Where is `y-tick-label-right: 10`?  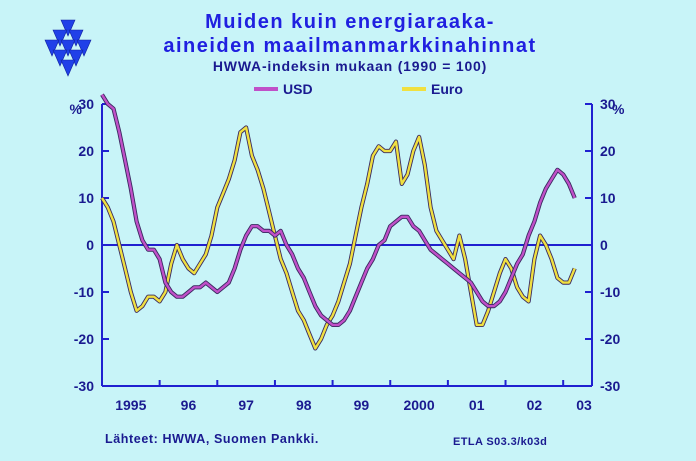
y-tick-label-right: 10 is located at coordinates (608, 198).